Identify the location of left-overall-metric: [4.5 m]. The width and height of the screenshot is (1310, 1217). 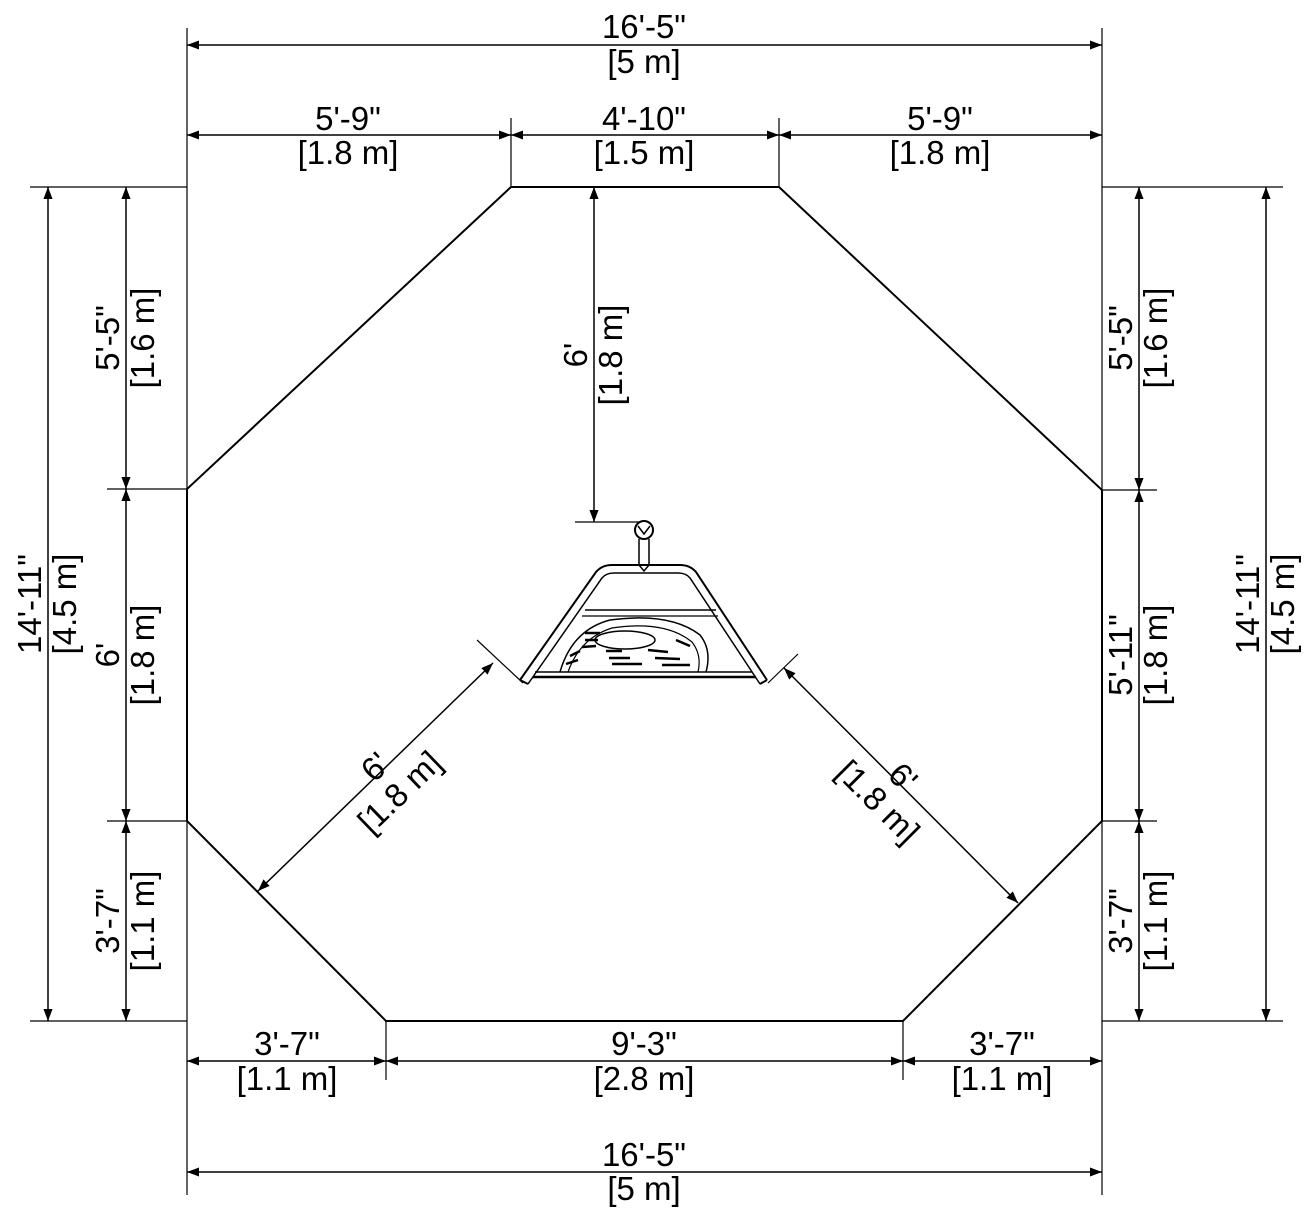
(64, 604).